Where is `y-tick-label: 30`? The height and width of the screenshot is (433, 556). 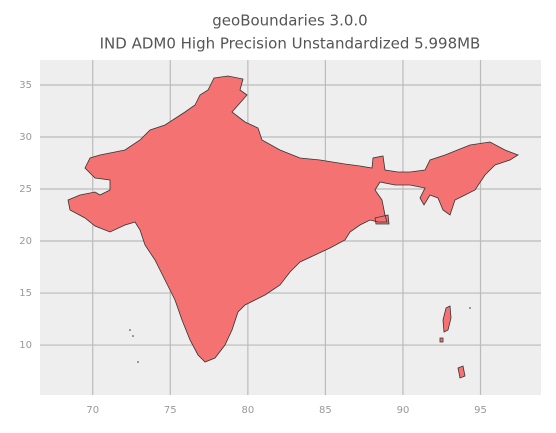
y-tick-label: 30 is located at coordinates (25, 137).